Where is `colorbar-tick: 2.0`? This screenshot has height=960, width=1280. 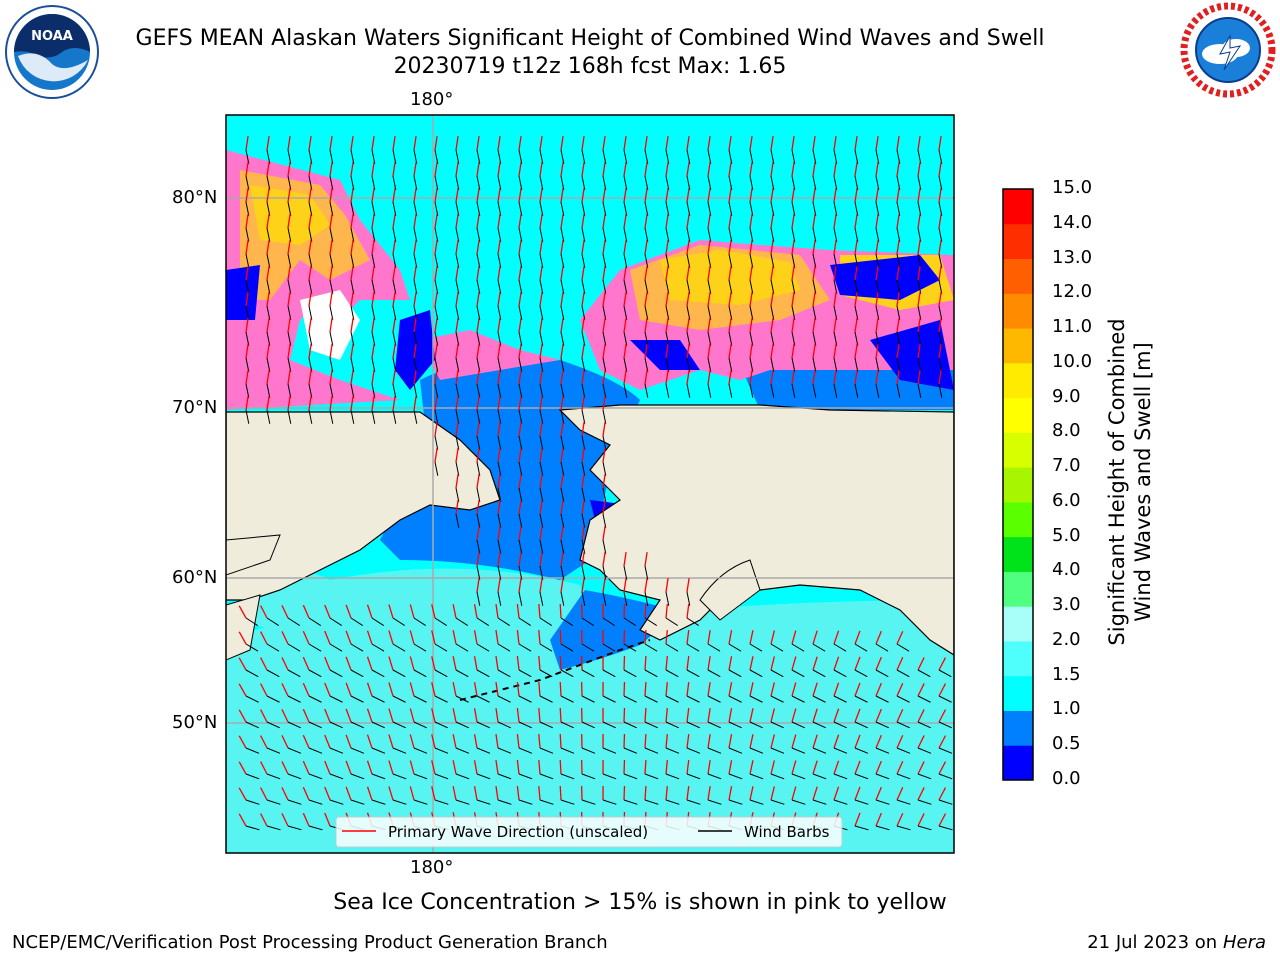
colorbar-tick: 2.0 is located at coordinates (1066, 639).